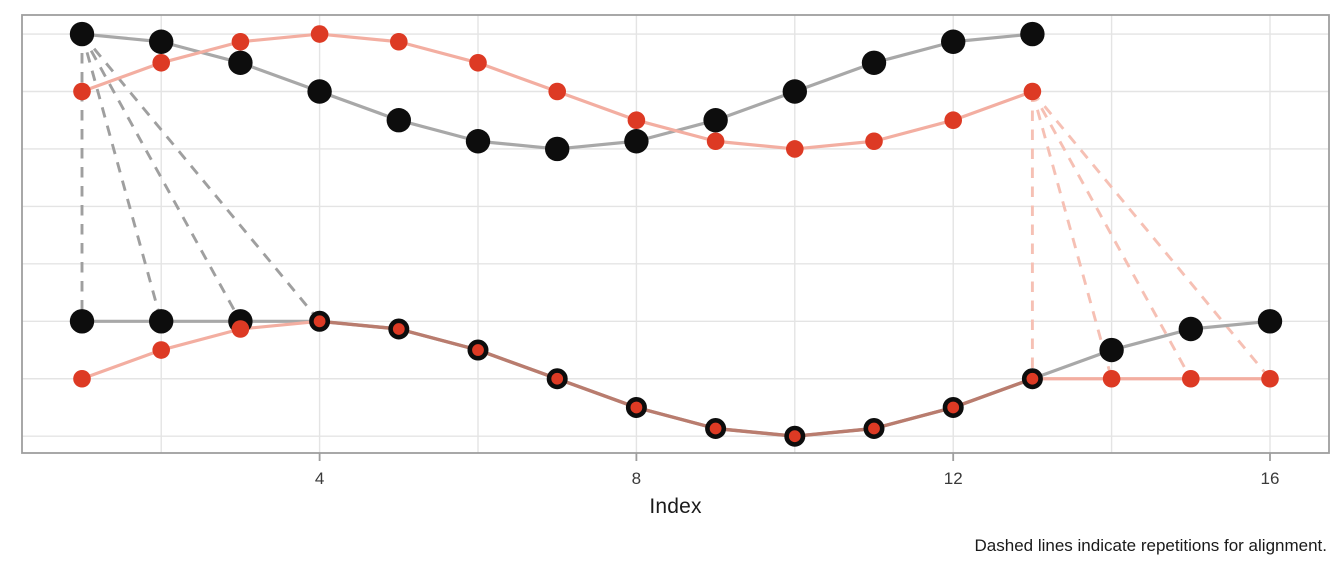  What do you see at coordinates (319, 478) in the screenshot?
I see `x-tick-label: 4` at bounding box center [319, 478].